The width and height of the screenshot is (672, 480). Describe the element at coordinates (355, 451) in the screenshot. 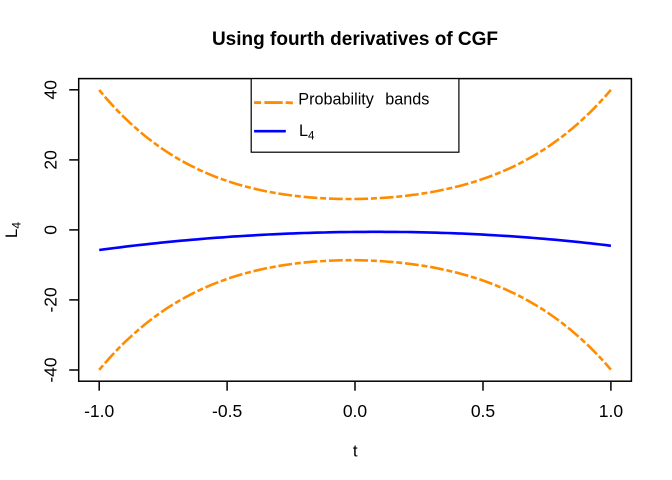

I see `svg-text: t` at that location.